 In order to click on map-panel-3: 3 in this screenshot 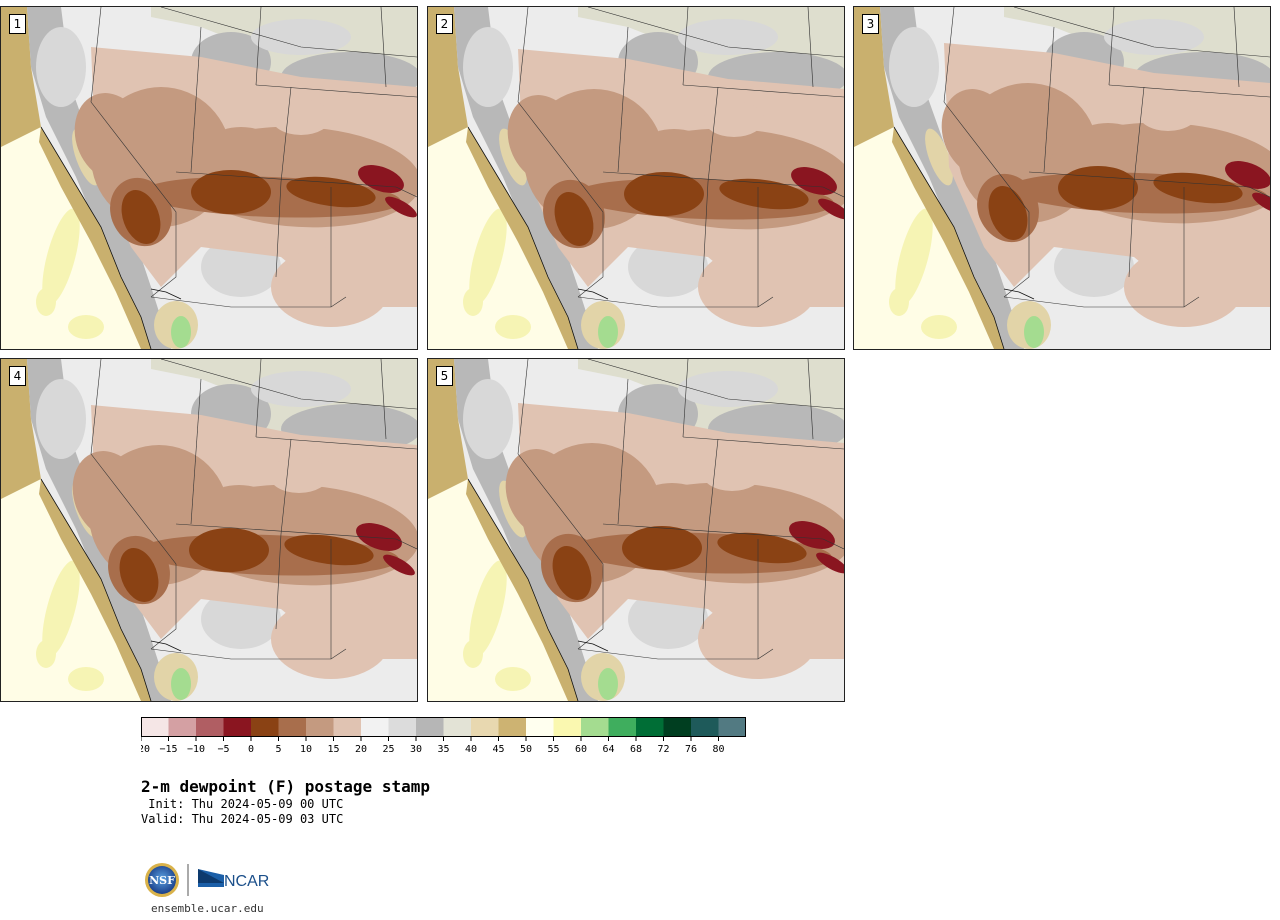, I will do `click(1062, 178)`.